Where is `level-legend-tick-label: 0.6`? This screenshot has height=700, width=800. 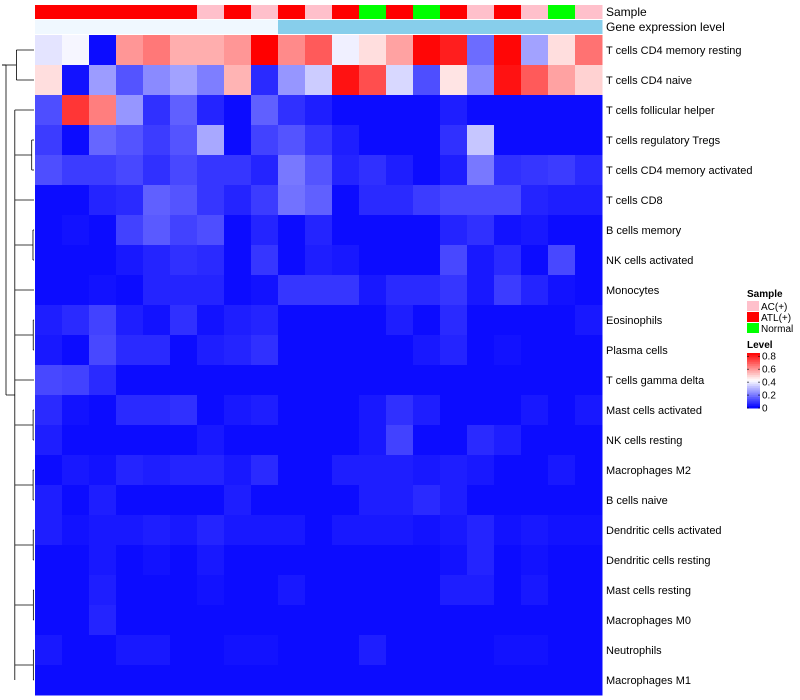 level-legend-tick-label: 0.6 is located at coordinates (769, 370).